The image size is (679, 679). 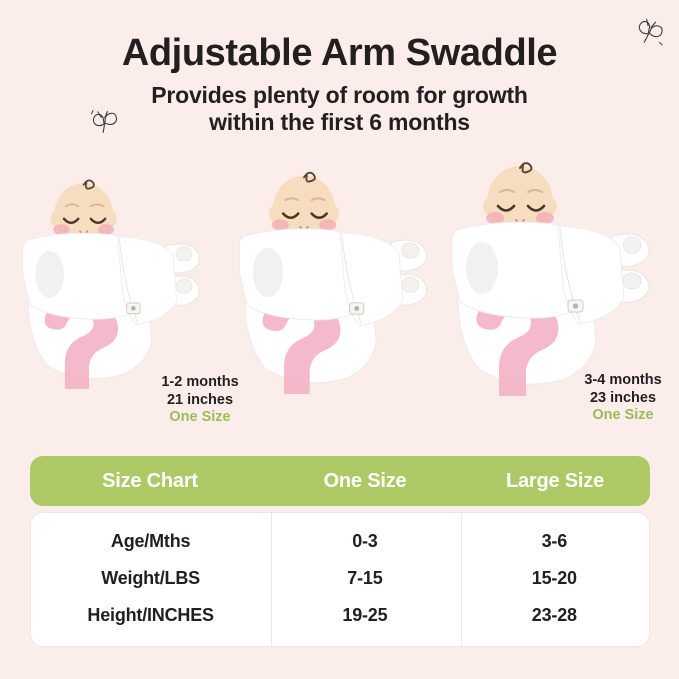 I want to click on size-chart-header-label: Size Chart, so click(x=150, y=480).